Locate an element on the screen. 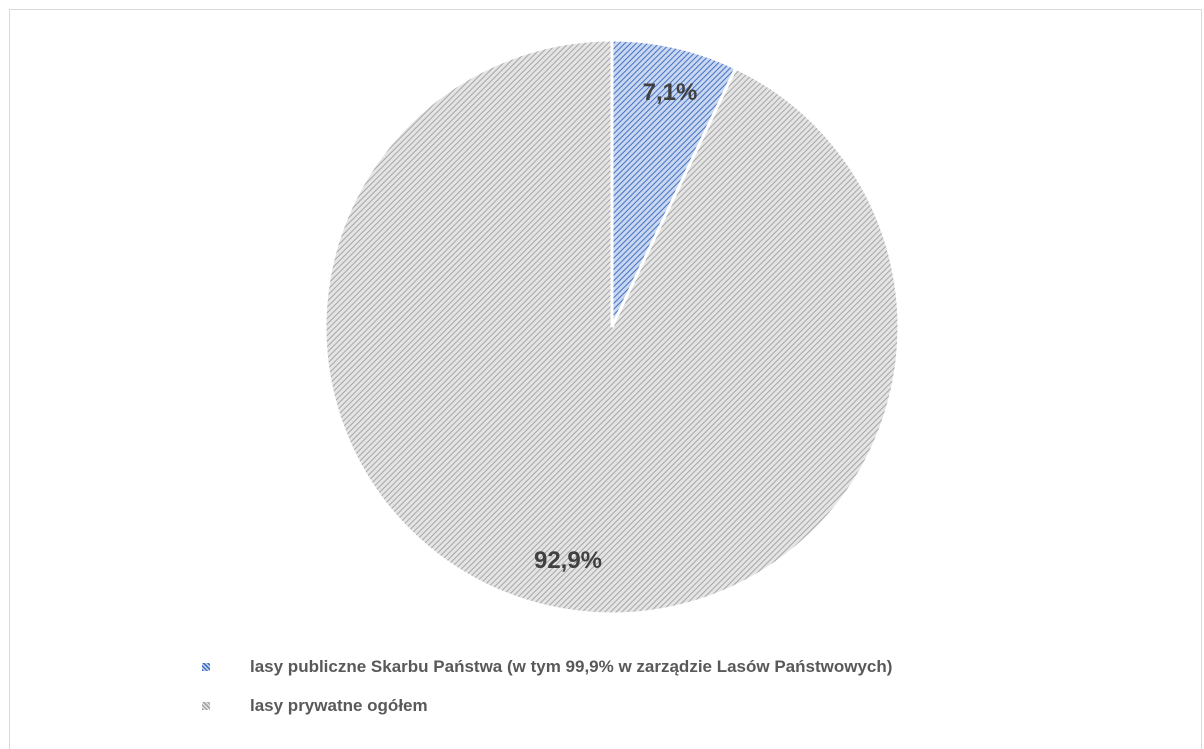  data-label-private: 92,9% is located at coordinates (568, 560).